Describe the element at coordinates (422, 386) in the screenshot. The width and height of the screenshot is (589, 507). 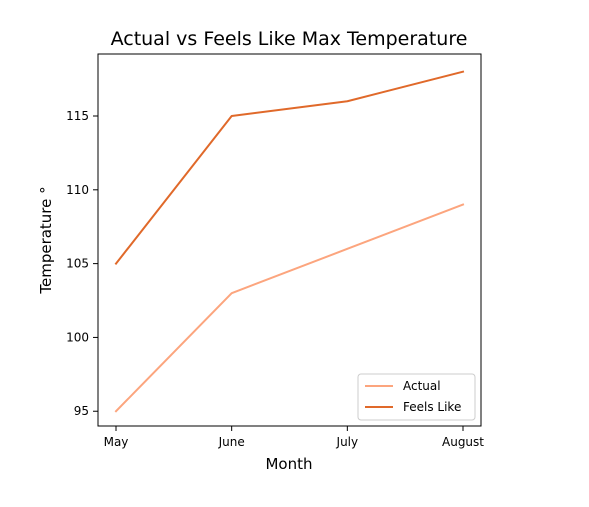
I see `legend-label: Actual` at that location.